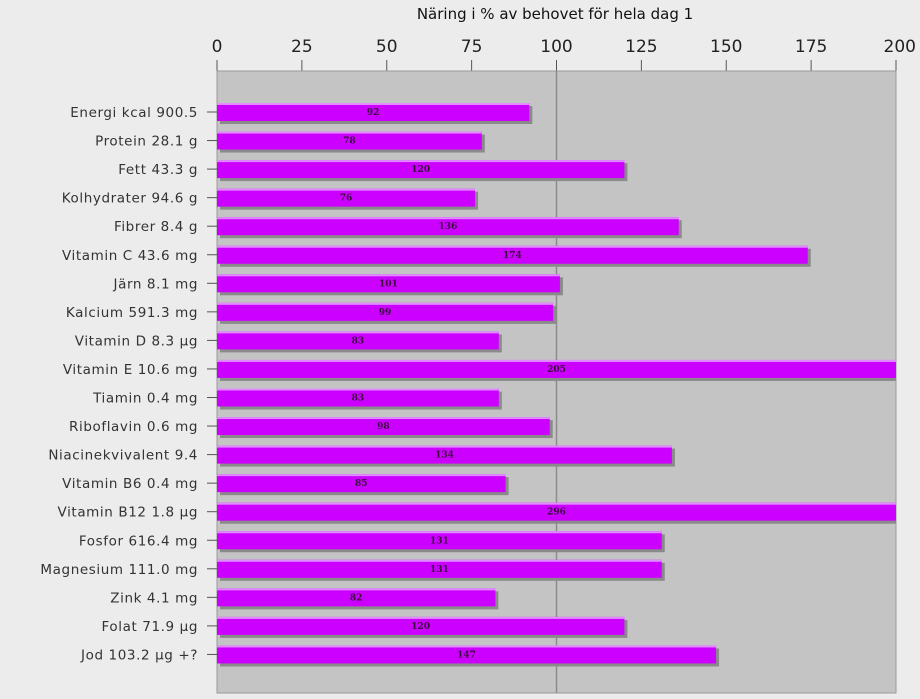  Describe the element at coordinates (123, 456) in the screenshot. I see `category-label: Niacinekvivalent 9.4` at that location.